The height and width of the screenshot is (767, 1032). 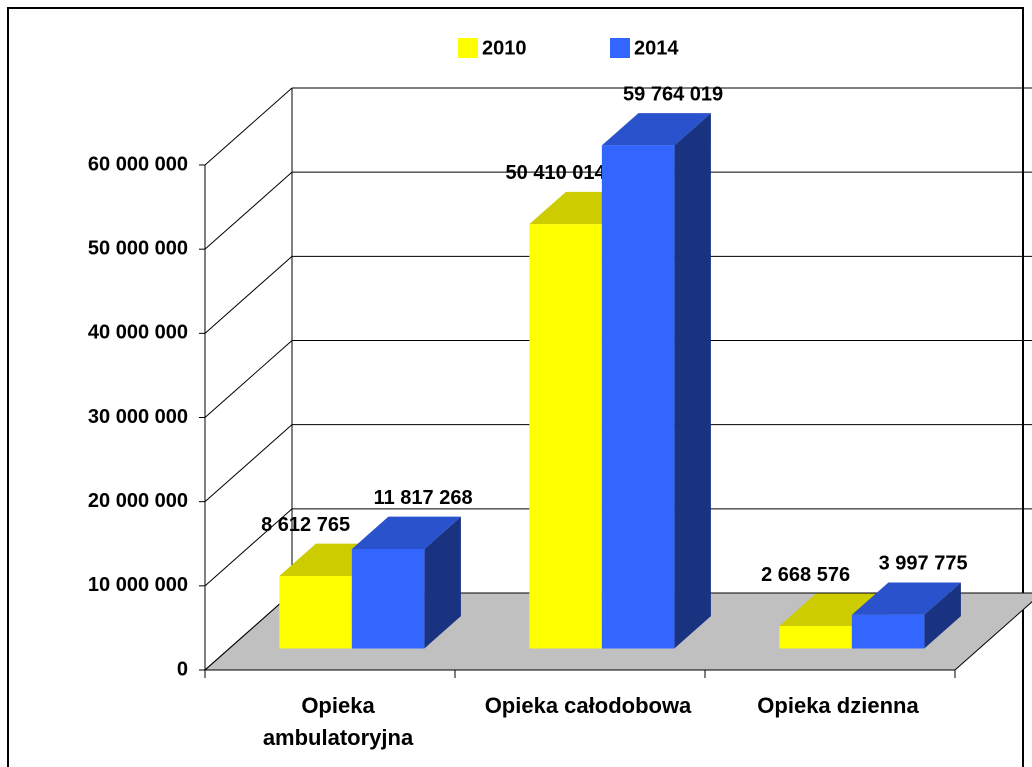 I want to click on legend-label: 2010, so click(x=504, y=48).